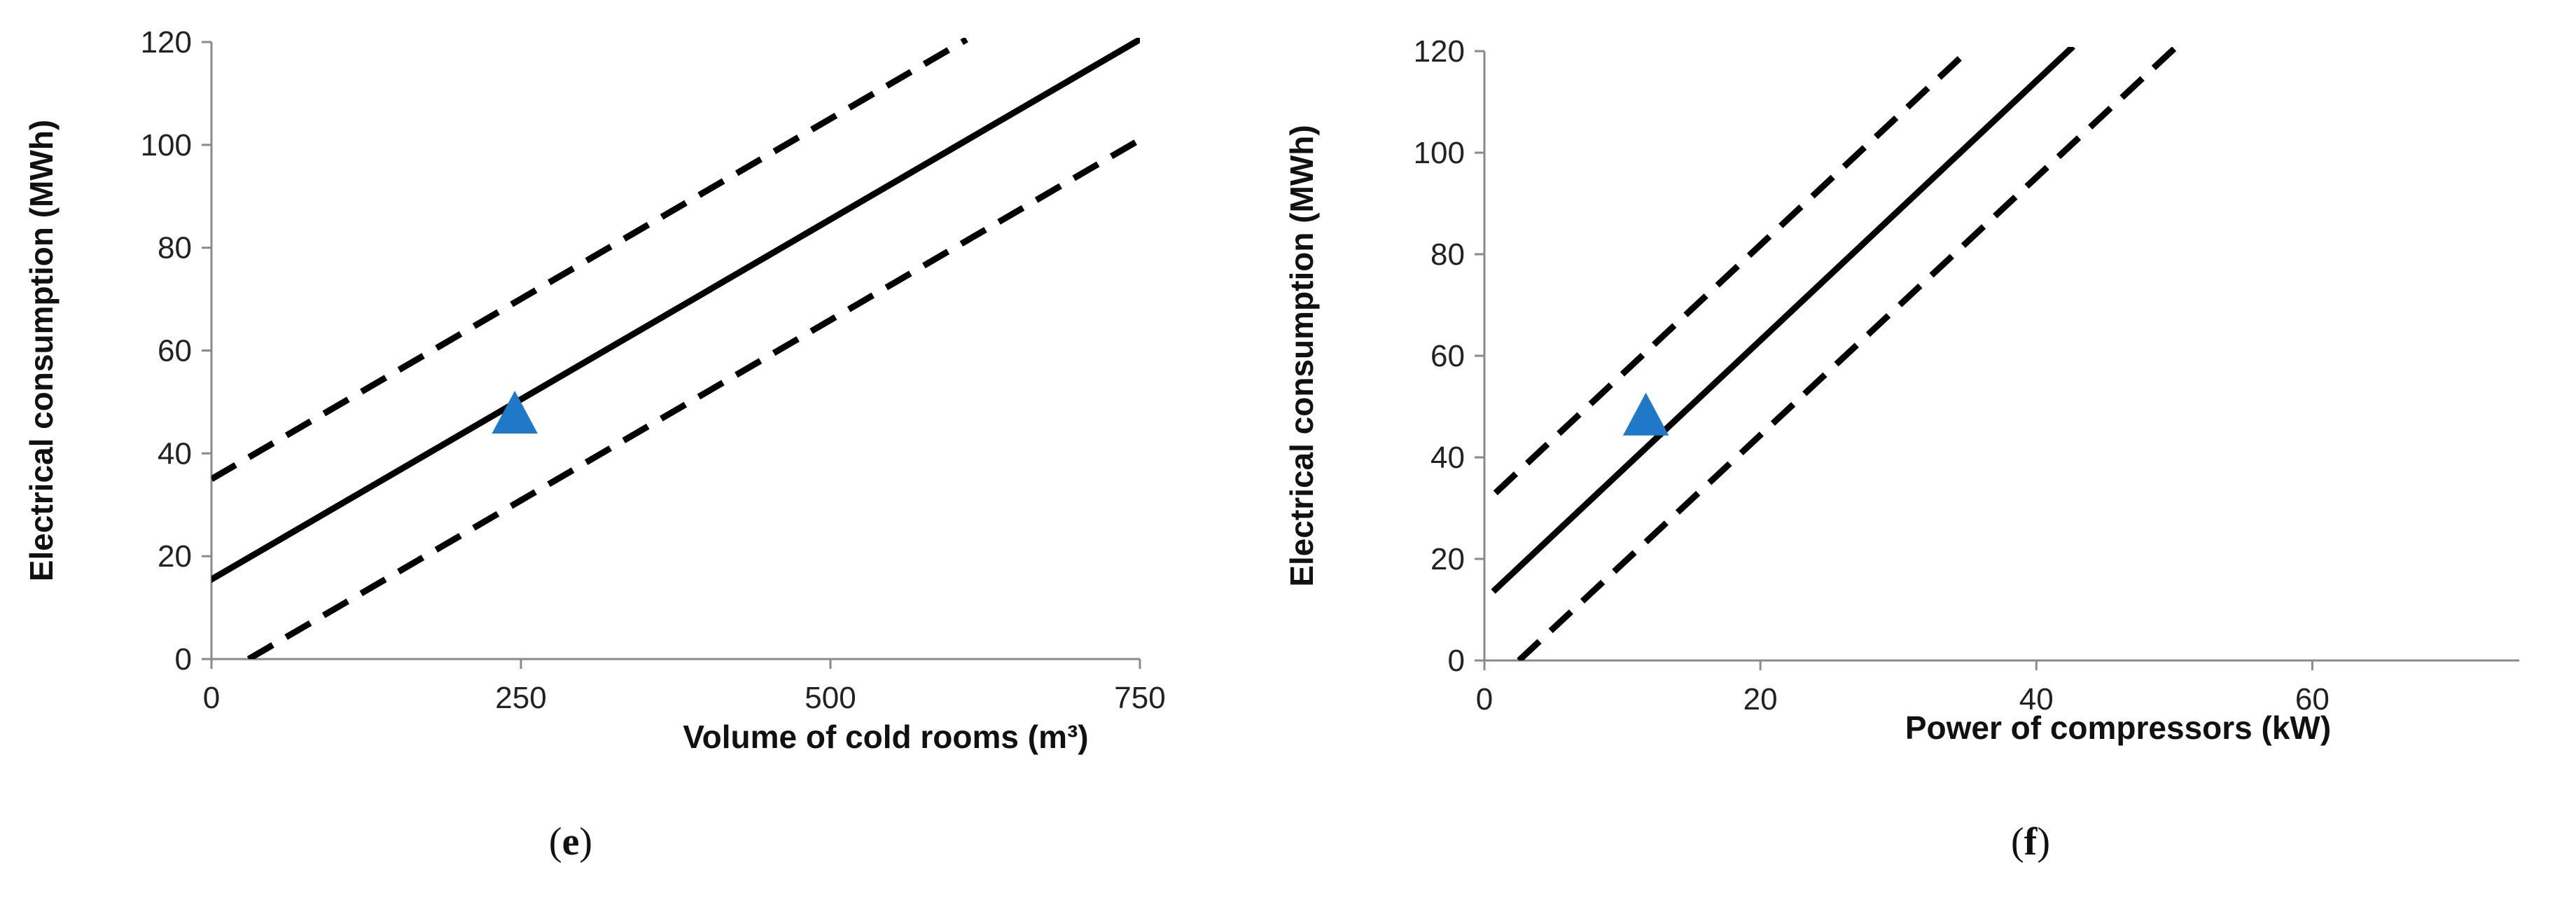 Image resolution: width=2576 pixels, height=900 pixels. I want to click on x-tick-label: 500, so click(830, 698).